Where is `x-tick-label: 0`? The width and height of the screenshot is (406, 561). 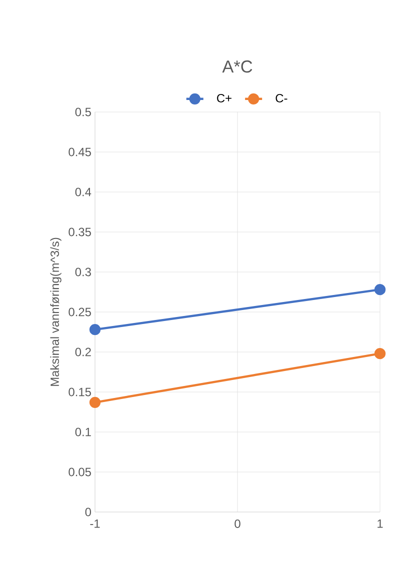
x-tick-label: 0 is located at coordinates (237, 524).